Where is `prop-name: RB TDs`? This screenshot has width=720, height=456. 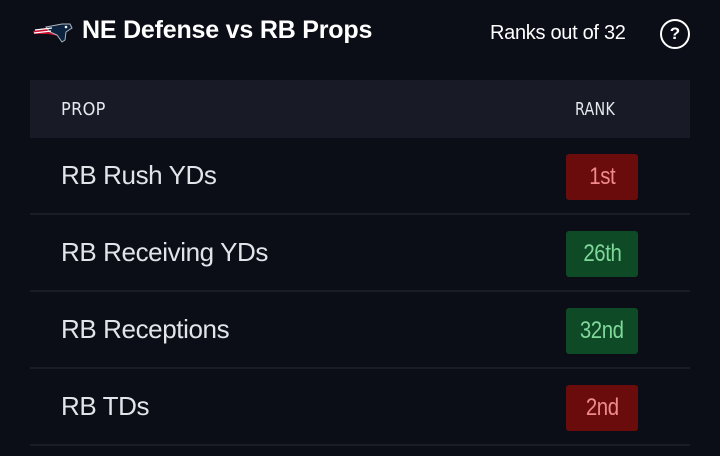 prop-name: RB TDs is located at coordinates (105, 406).